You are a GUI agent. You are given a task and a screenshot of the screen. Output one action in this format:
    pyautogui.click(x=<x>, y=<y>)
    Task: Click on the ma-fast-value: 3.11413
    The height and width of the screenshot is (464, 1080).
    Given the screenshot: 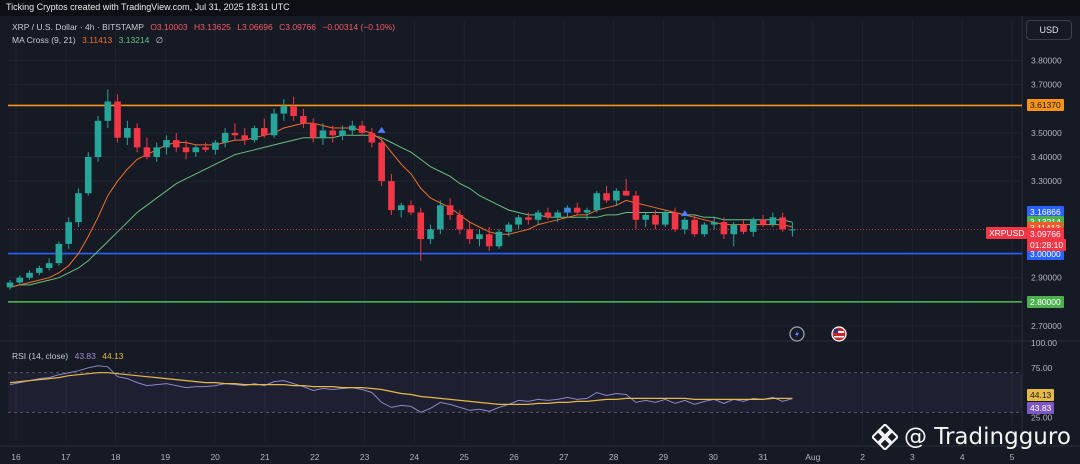 What is the action you would take?
    pyautogui.click(x=97, y=40)
    